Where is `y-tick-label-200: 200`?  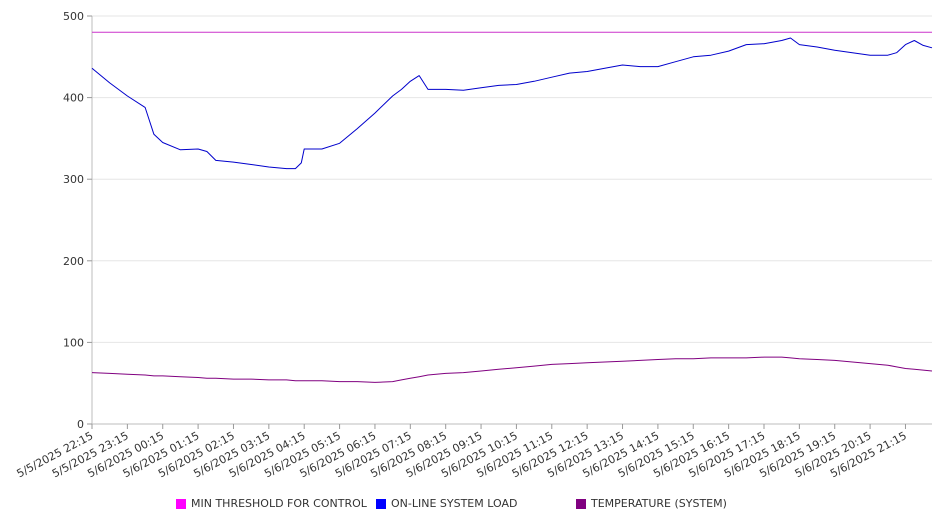
y-tick-label-200: 200 is located at coordinates (73, 261).